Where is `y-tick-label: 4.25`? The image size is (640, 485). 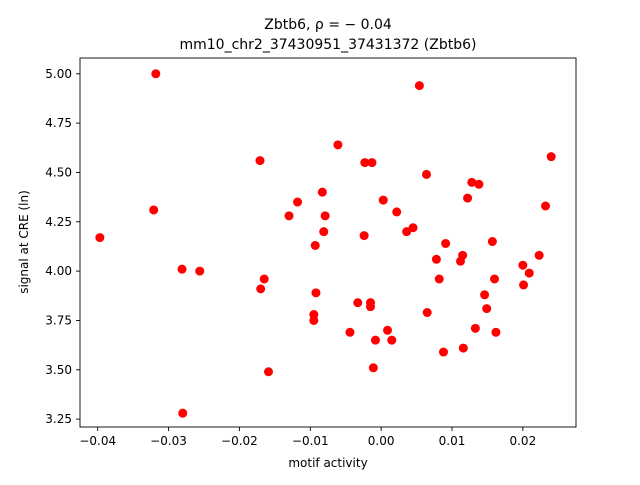 y-tick-label: 4.25 is located at coordinates (58, 222).